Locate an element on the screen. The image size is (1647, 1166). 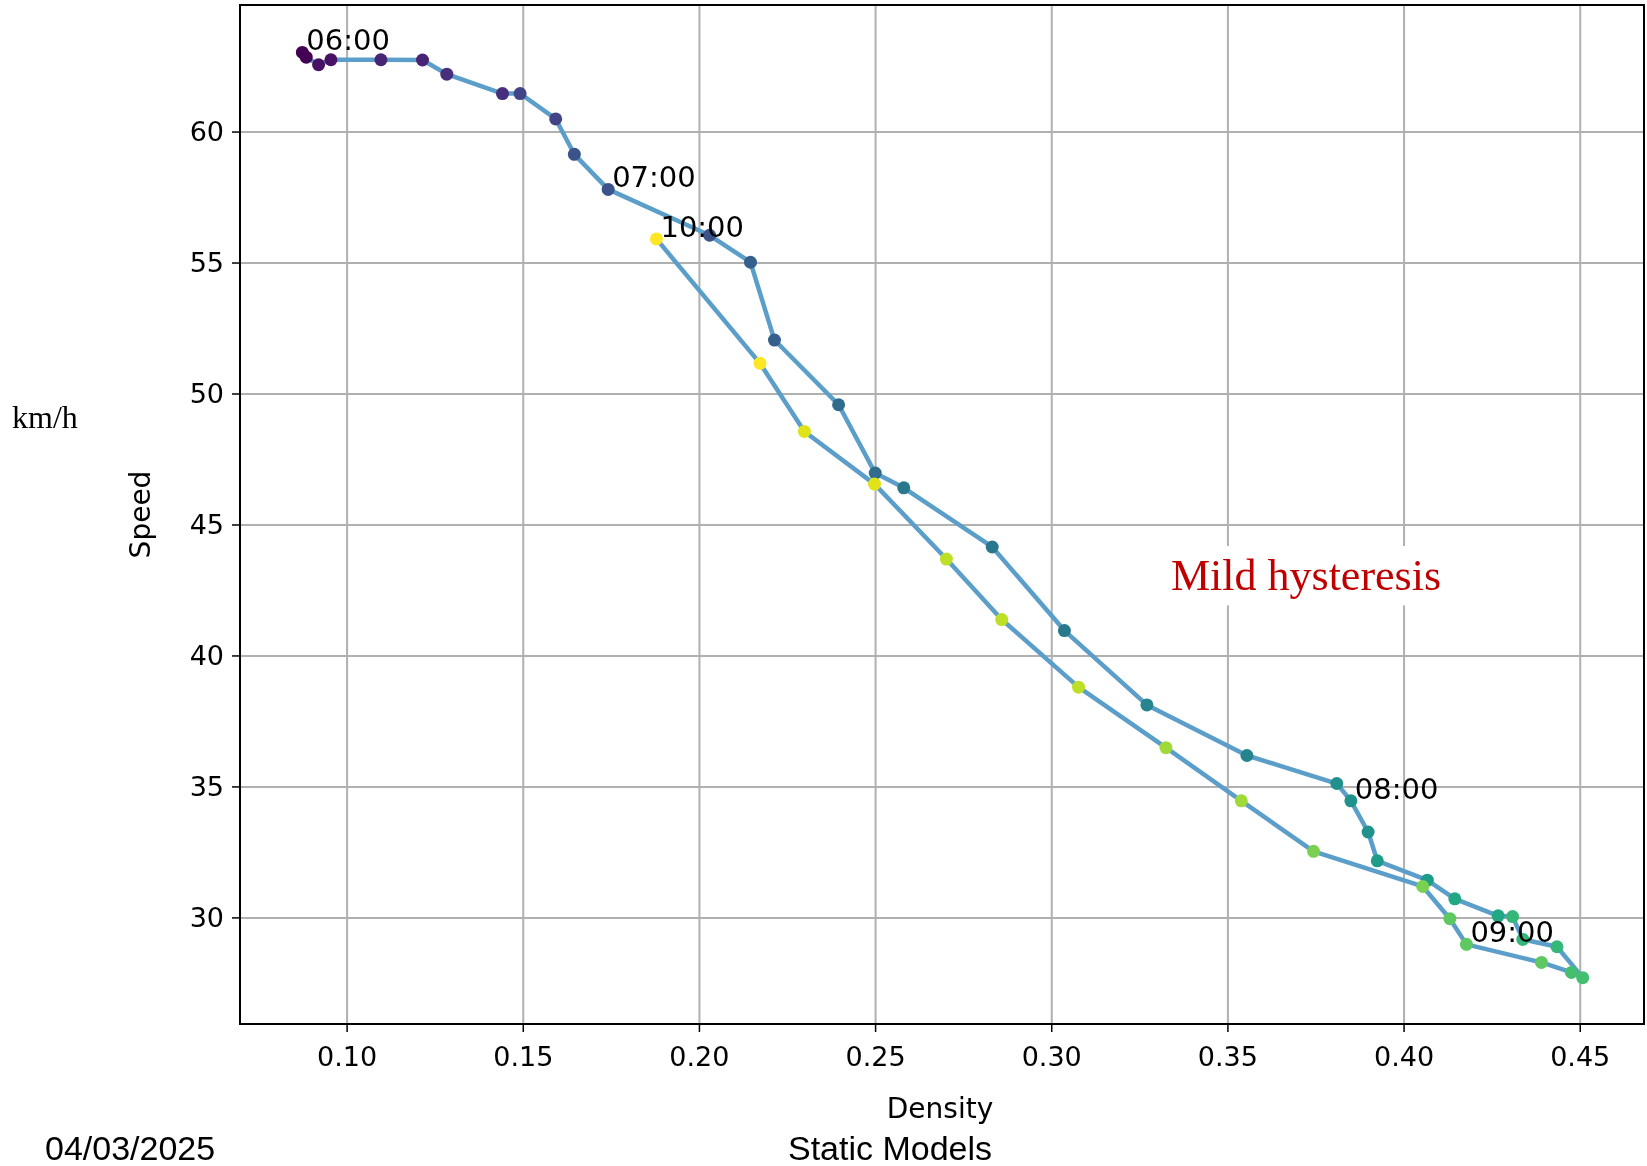
y-tick-label: 30 is located at coordinates (206, 918).